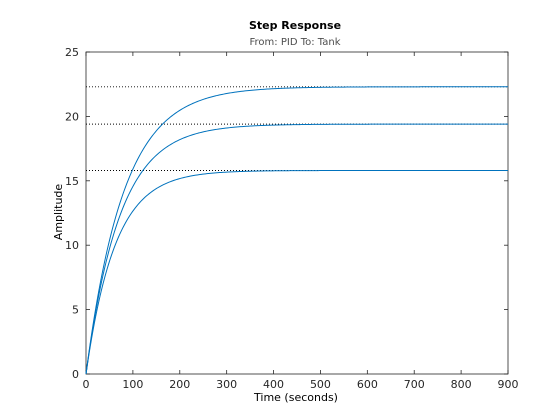 This screenshot has height=420, width=560. I want to click on y-axis-label: Amplitude, so click(58, 212).